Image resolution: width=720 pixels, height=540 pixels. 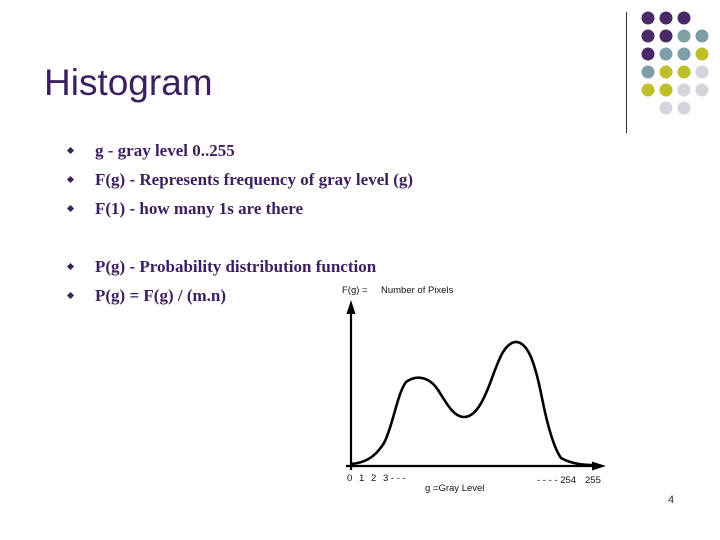 What do you see at coordinates (394, 478) in the screenshot?
I see `x-tick-label: 3 - - -` at bounding box center [394, 478].